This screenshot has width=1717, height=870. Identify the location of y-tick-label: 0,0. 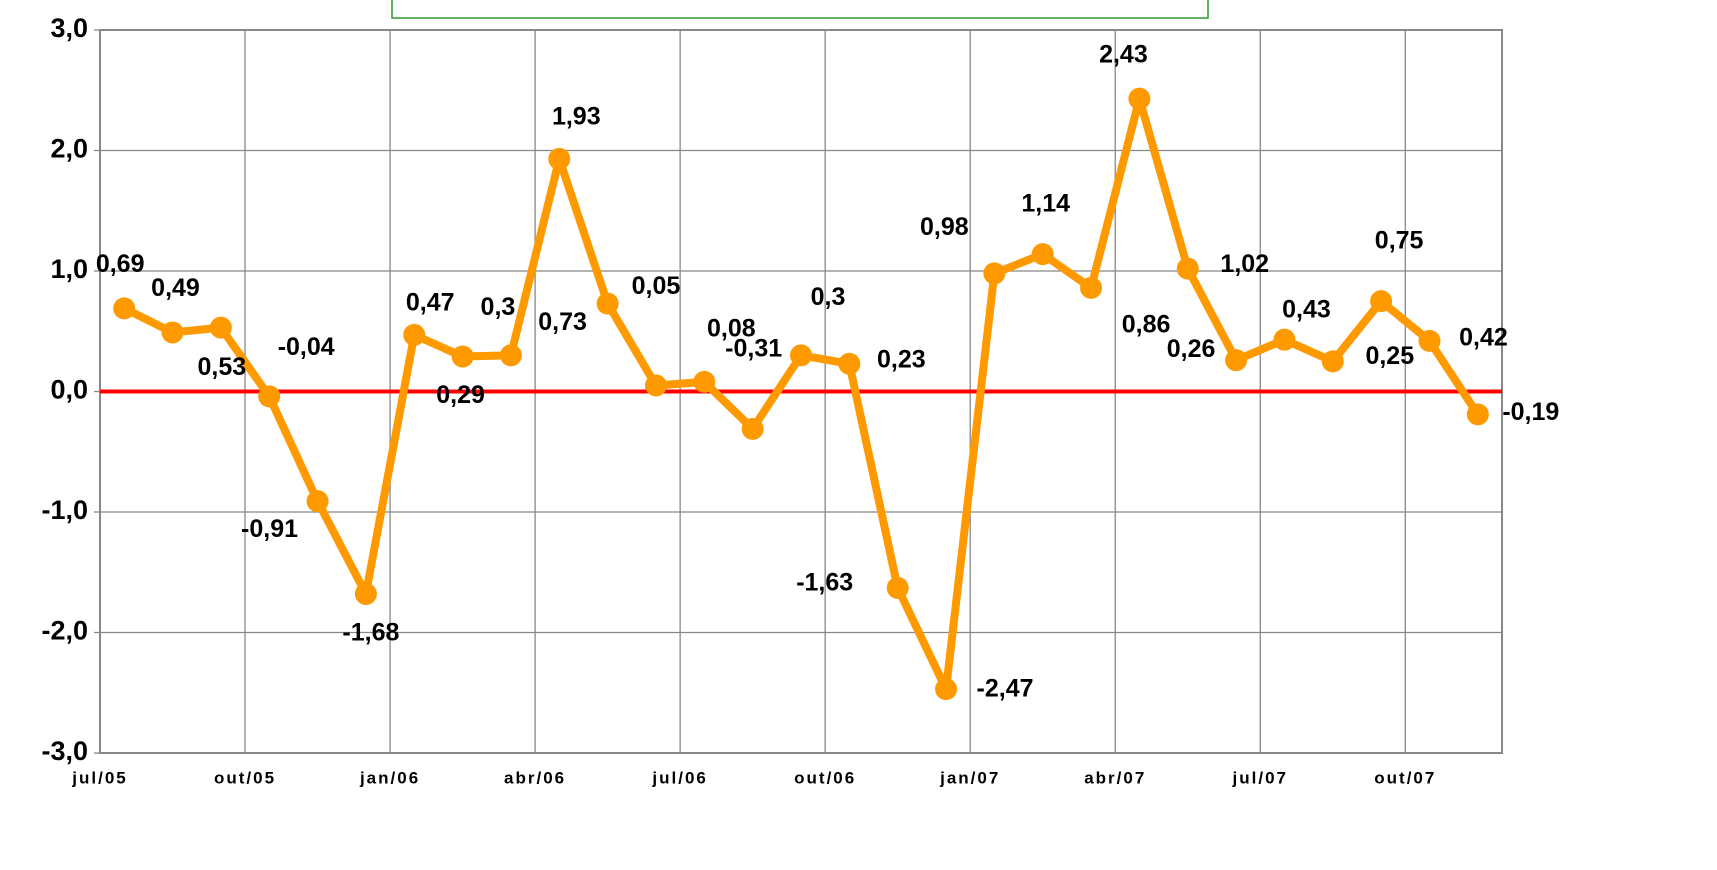
(69, 390).